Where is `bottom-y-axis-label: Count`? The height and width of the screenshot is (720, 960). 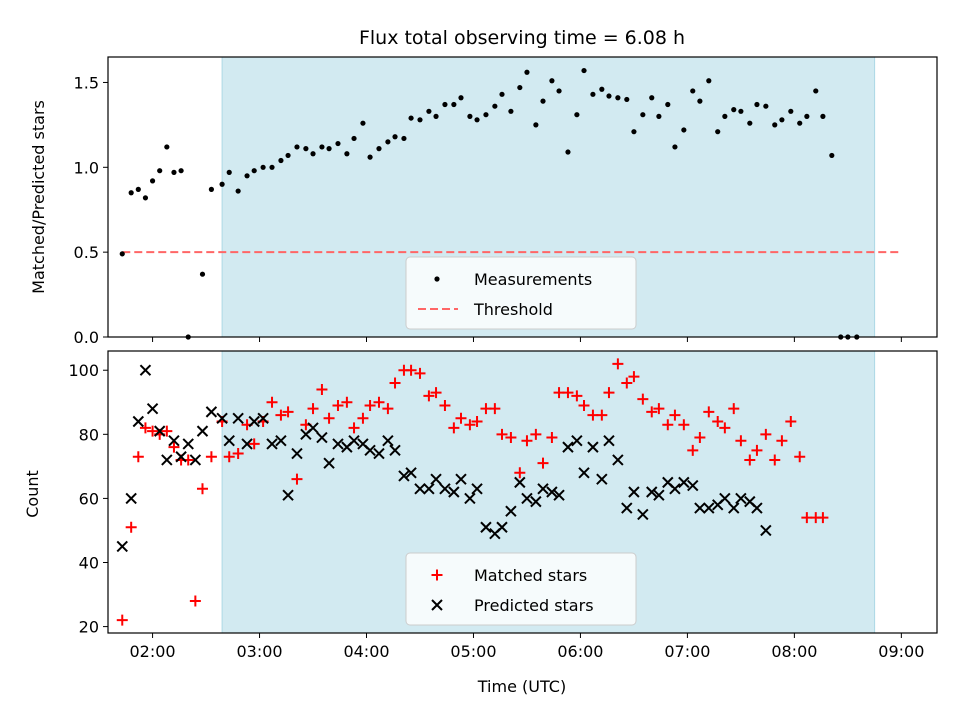
bottom-y-axis-label: Count is located at coordinates (32, 494).